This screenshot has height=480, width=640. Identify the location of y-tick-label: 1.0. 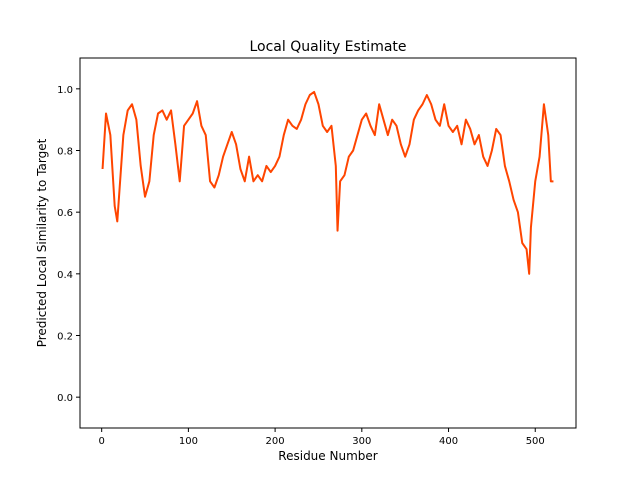
(65, 90).